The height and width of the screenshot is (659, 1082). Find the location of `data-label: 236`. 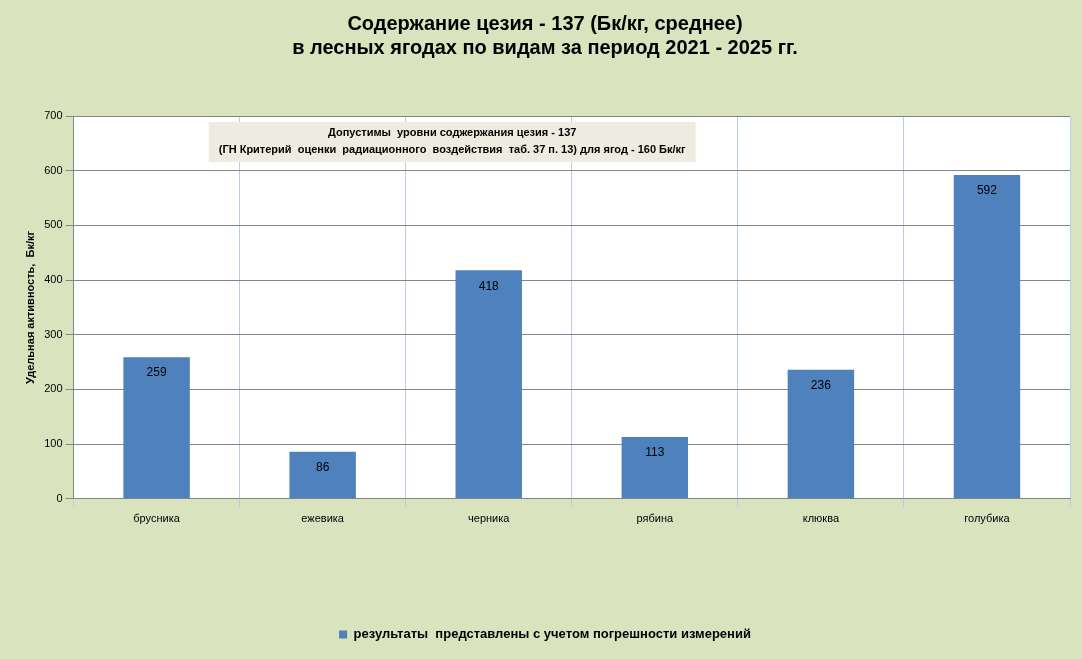

data-label: 236 is located at coordinates (821, 385).